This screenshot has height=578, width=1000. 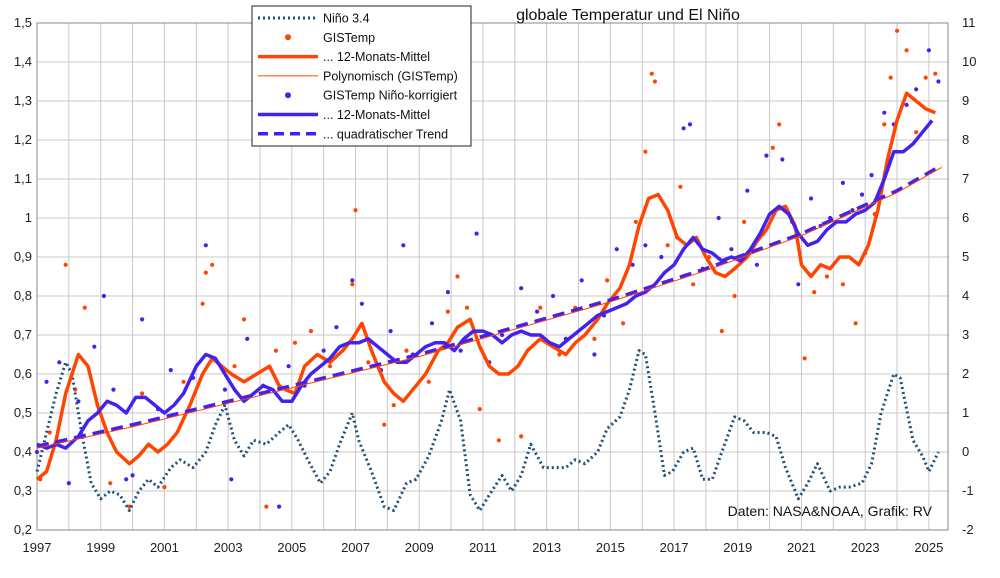 I want to click on legend-label: GISTemp Niño-korrigiert, so click(x=390, y=96).